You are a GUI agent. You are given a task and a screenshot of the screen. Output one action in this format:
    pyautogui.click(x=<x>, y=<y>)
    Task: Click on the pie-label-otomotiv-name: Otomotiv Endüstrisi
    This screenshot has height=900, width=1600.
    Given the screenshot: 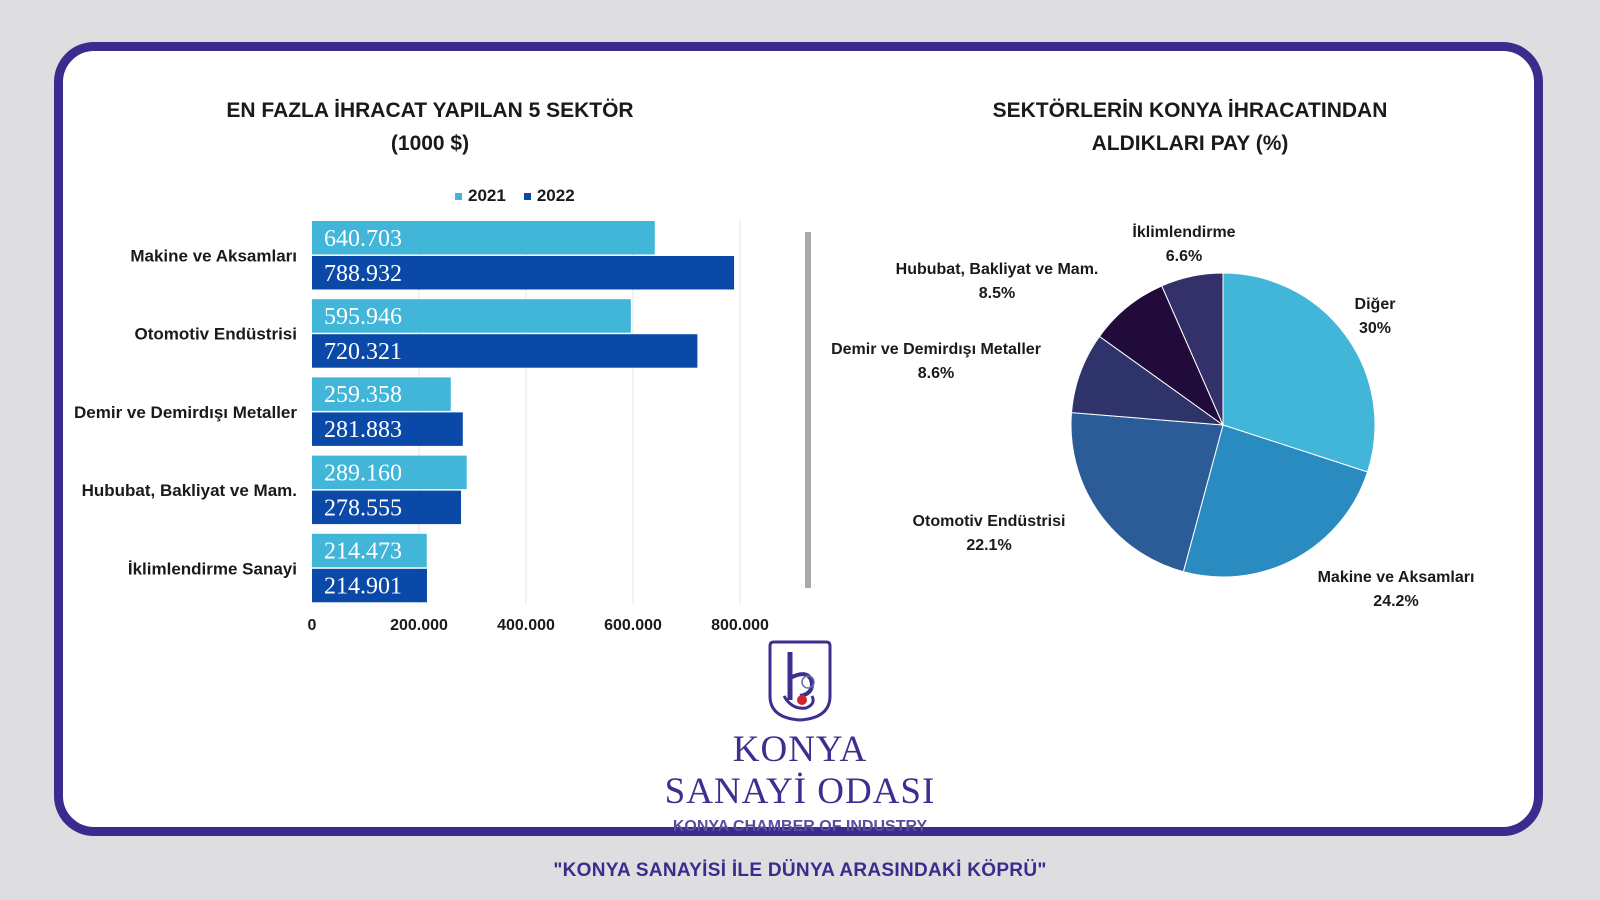 What is the action you would take?
    pyautogui.click(x=989, y=521)
    